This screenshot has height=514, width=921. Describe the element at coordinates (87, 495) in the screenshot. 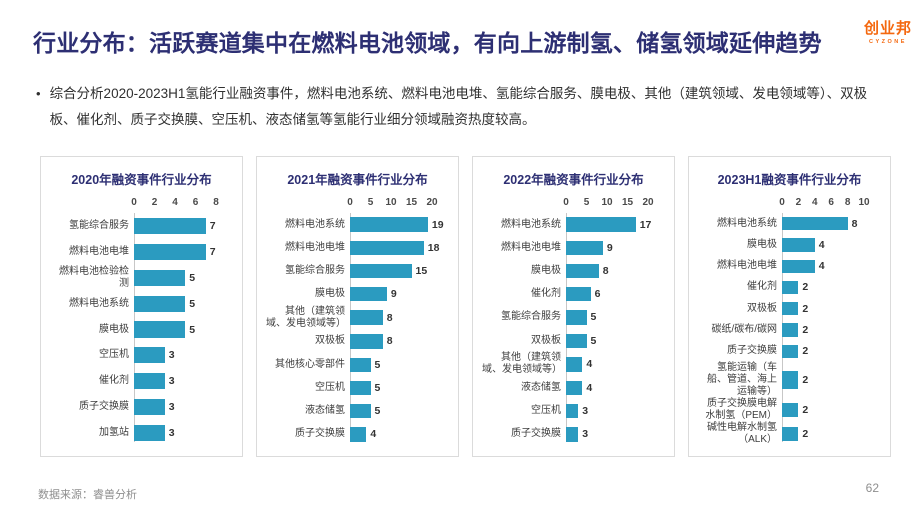

I see `source-text: 数据来源：睿兽分析` at that location.